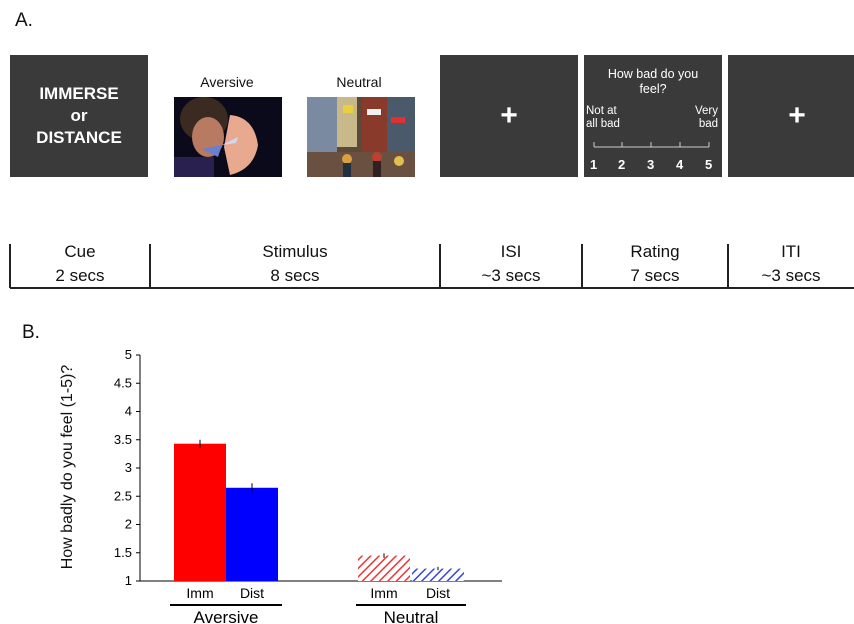 The height and width of the screenshot is (624, 854). What do you see at coordinates (252, 534) in the screenshot?
I see `bar-aversive-dist` at bounding box center [252, 534].